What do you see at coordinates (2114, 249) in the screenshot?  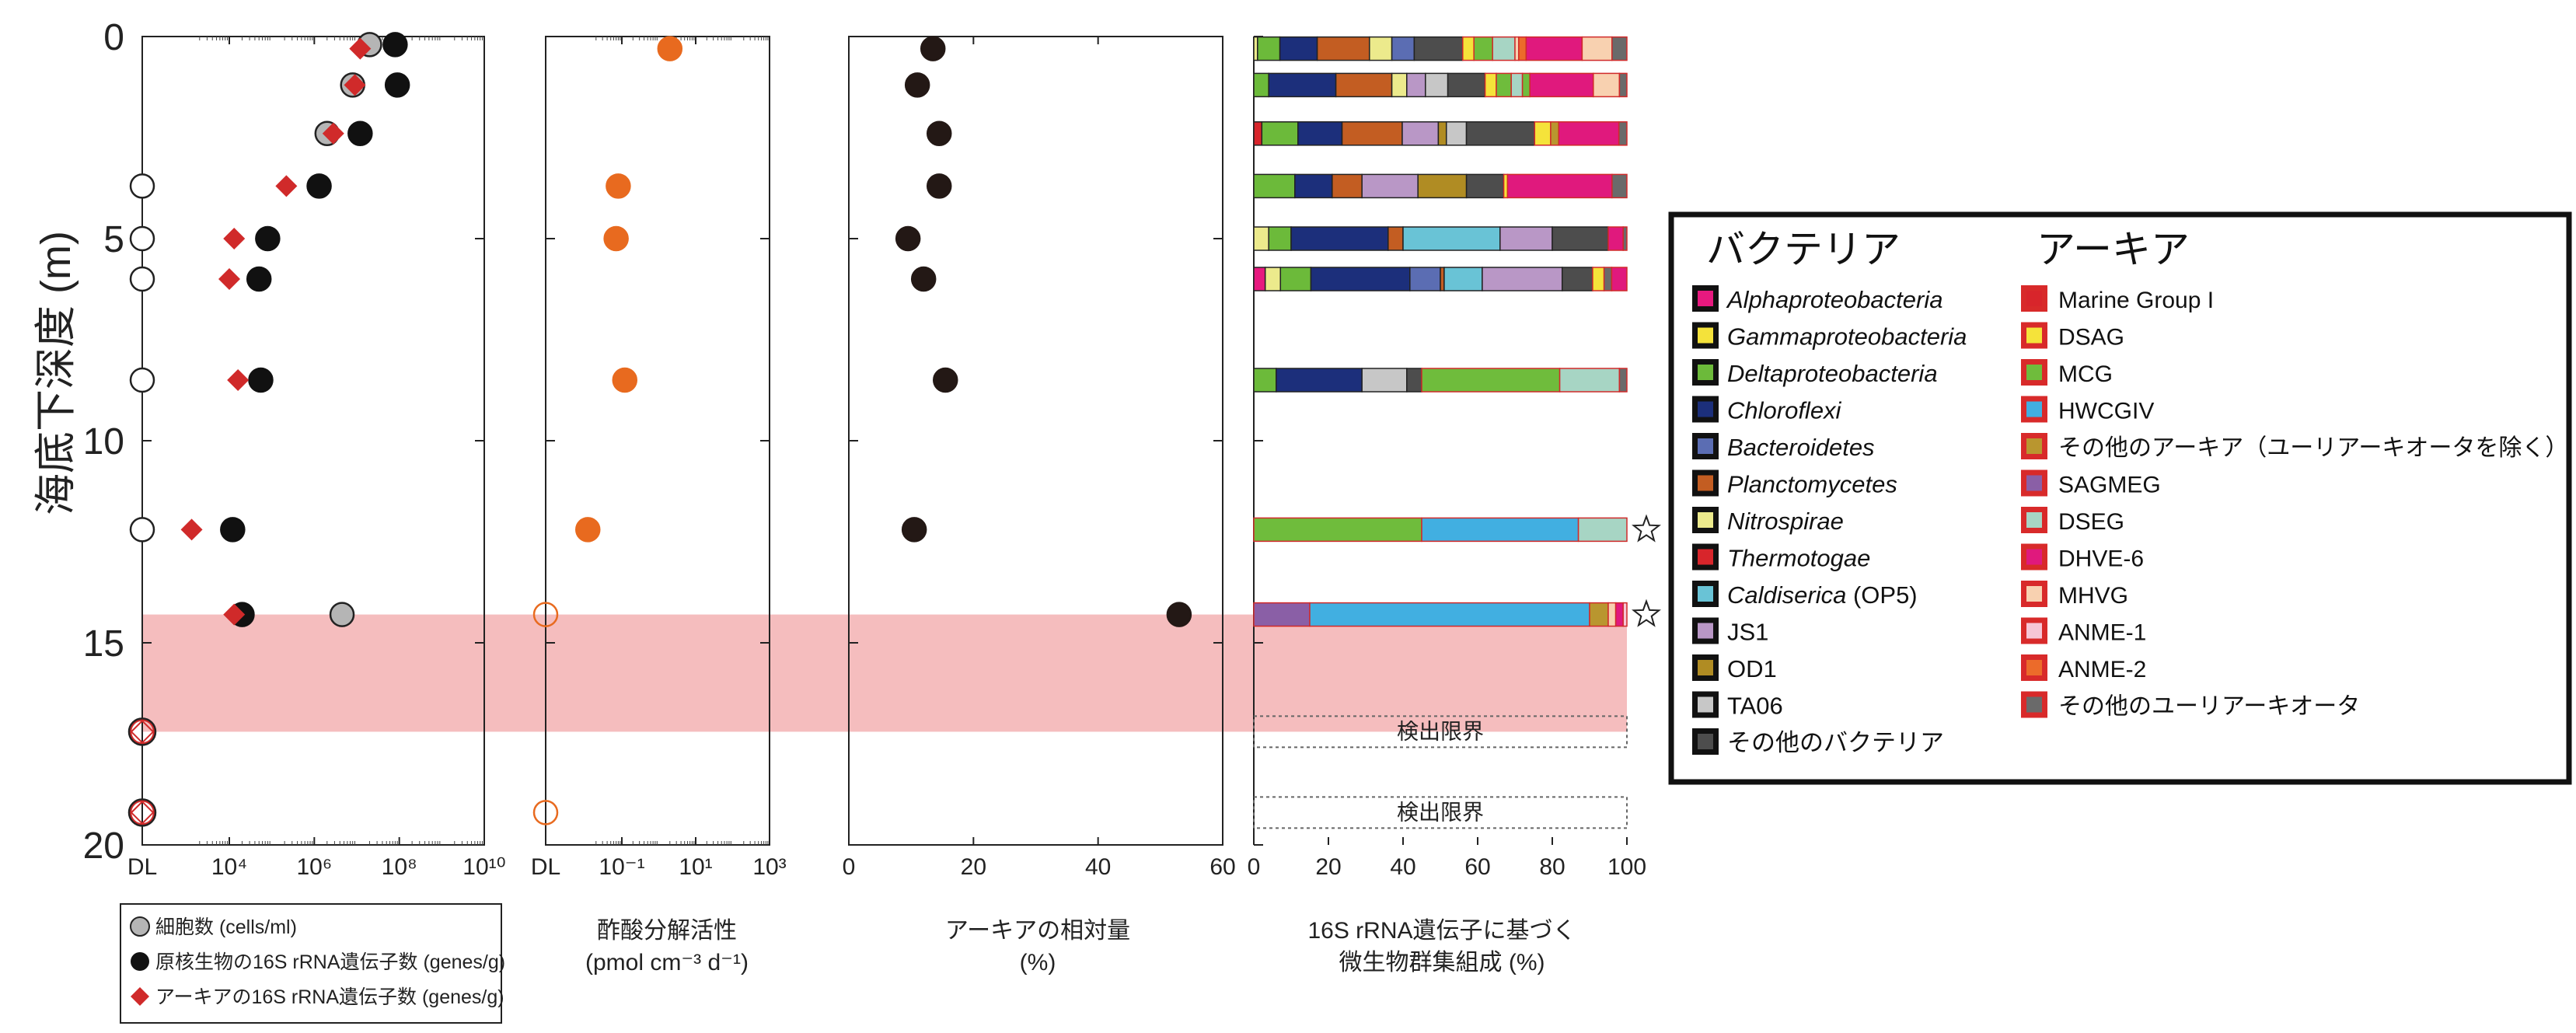 I see `archaea-legend-title: アーキア` at bounding box center [2114, 249].